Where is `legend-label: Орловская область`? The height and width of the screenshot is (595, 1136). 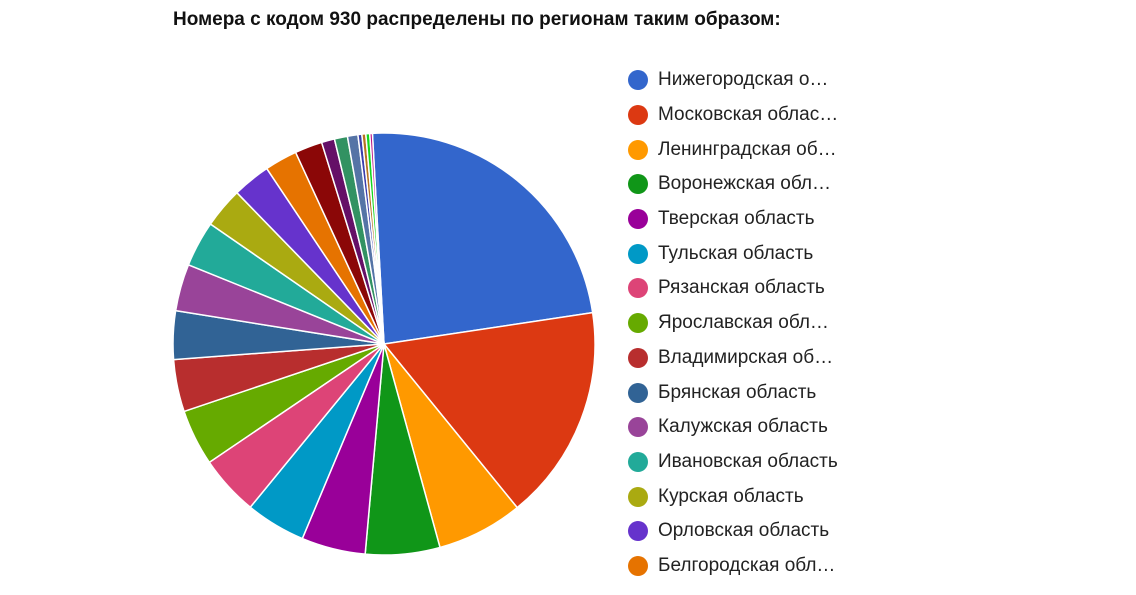 legend-label: Орловская область is located at coordinates (744, 531).